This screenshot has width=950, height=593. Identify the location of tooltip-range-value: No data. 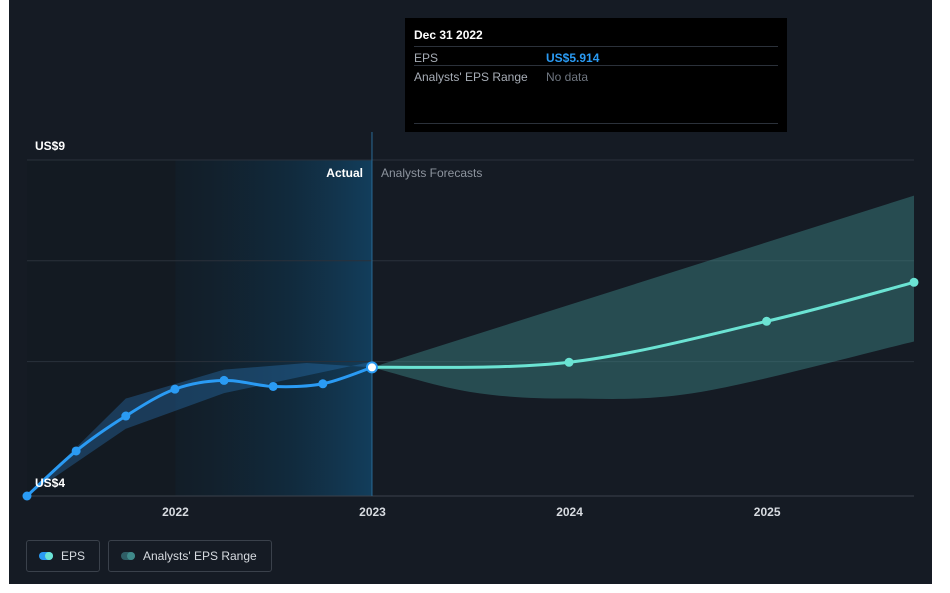
(567, 77).